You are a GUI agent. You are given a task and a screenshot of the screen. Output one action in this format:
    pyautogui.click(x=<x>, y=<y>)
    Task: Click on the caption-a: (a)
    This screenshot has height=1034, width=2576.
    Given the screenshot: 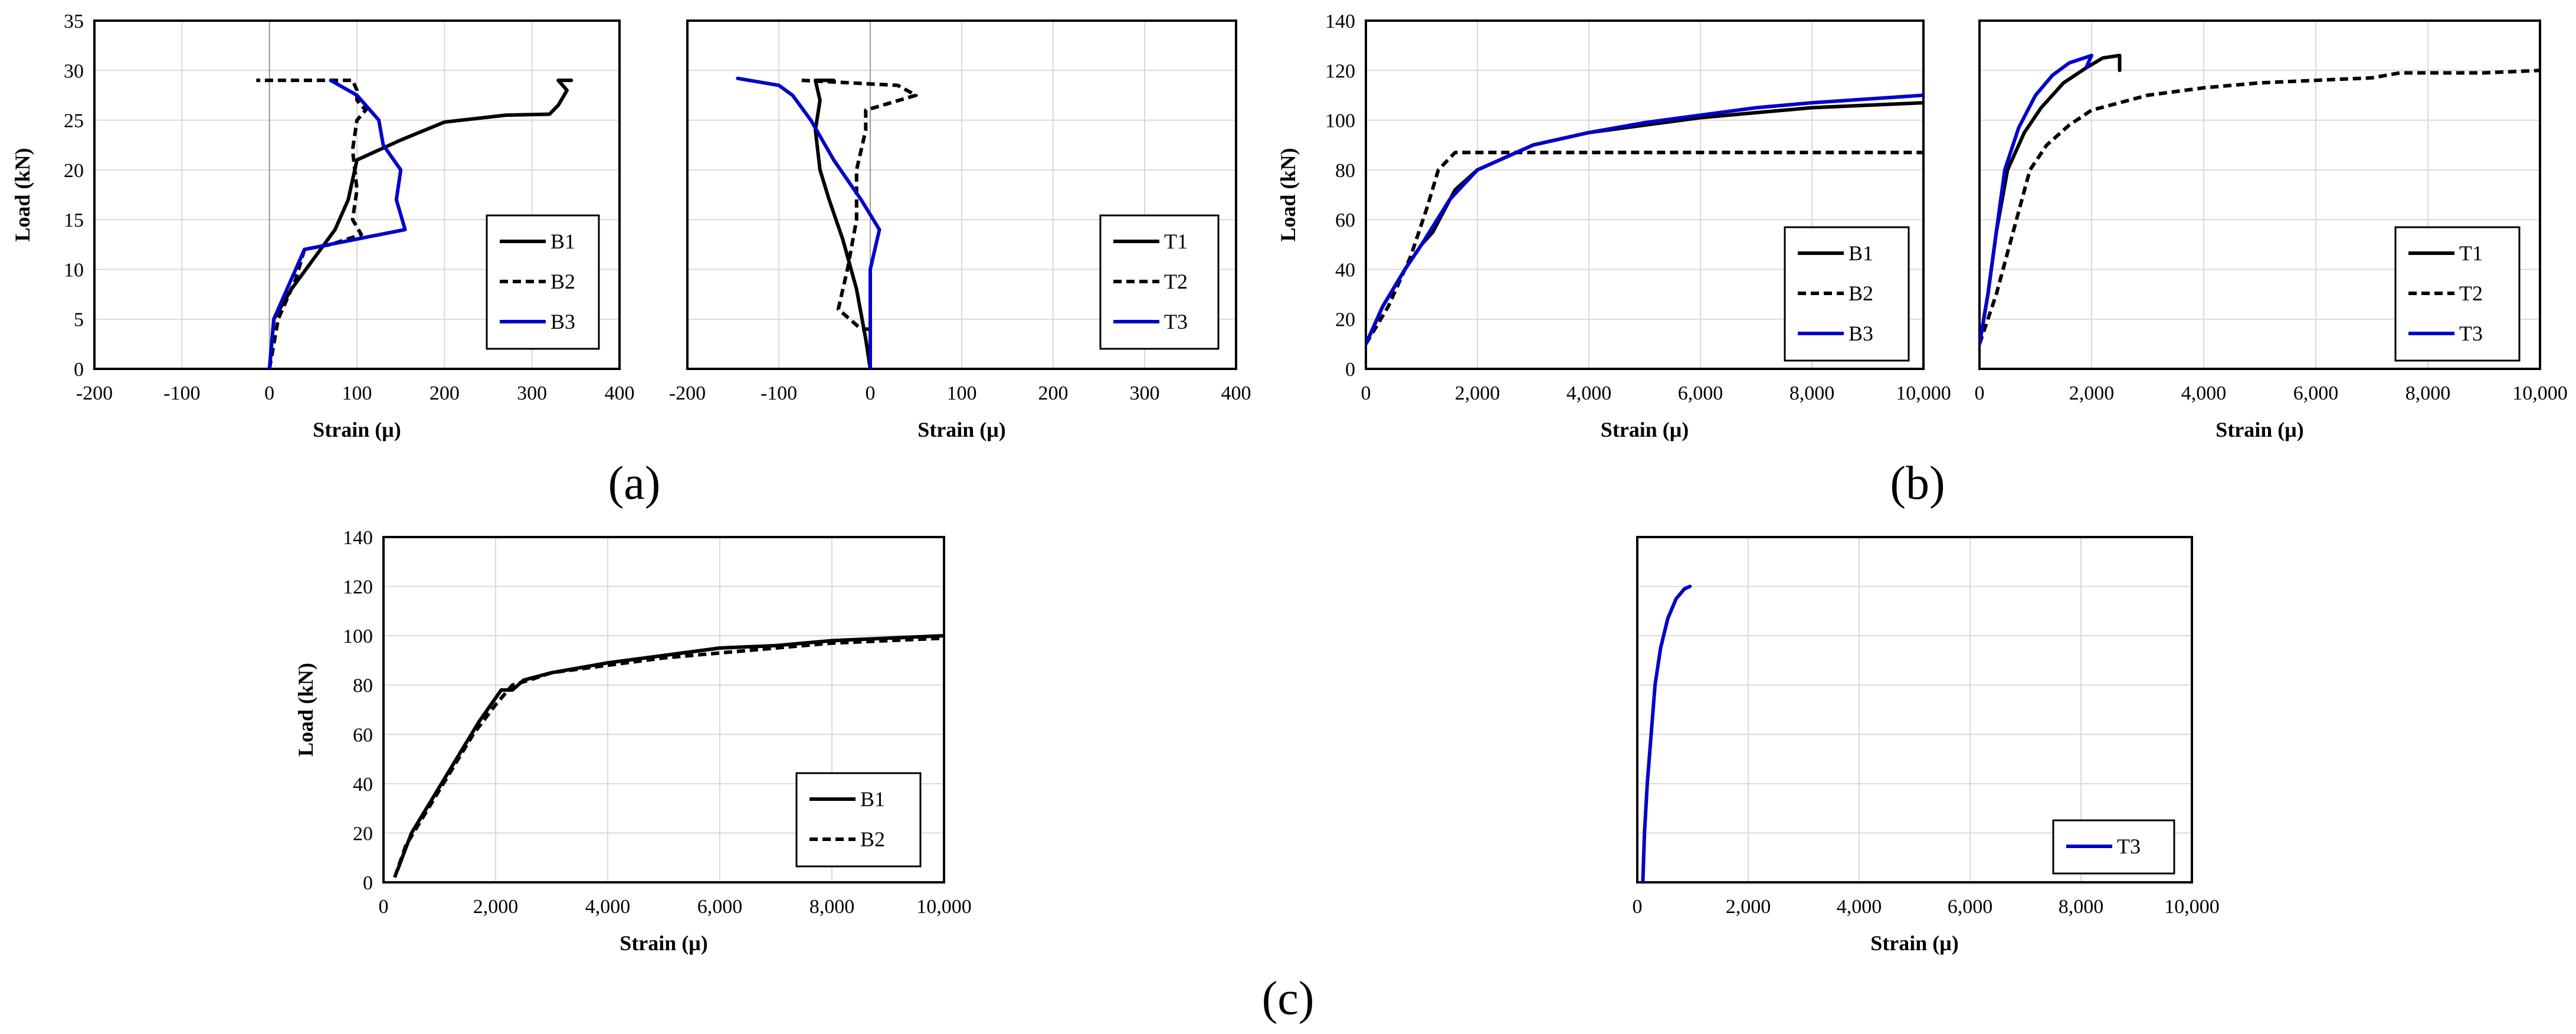 What is the action you would take?
    pyautogui.click(x=634, y=483)
    